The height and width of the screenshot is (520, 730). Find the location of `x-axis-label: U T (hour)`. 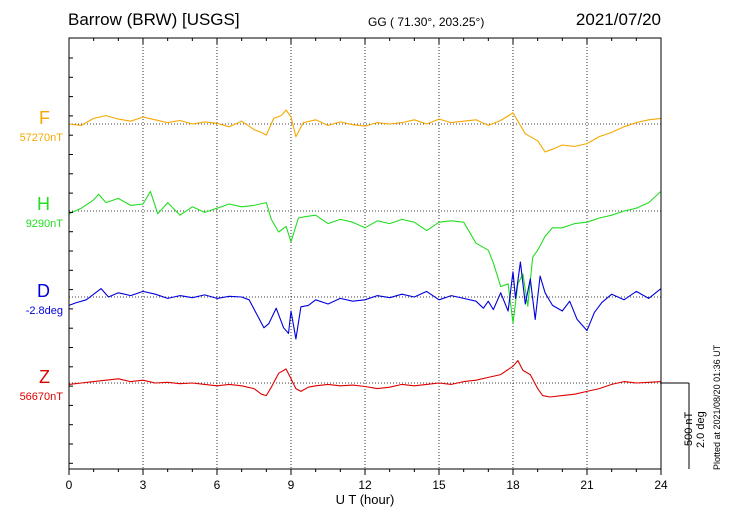

x-axis-label: U T (hour) is located at coordinates (365, 499).